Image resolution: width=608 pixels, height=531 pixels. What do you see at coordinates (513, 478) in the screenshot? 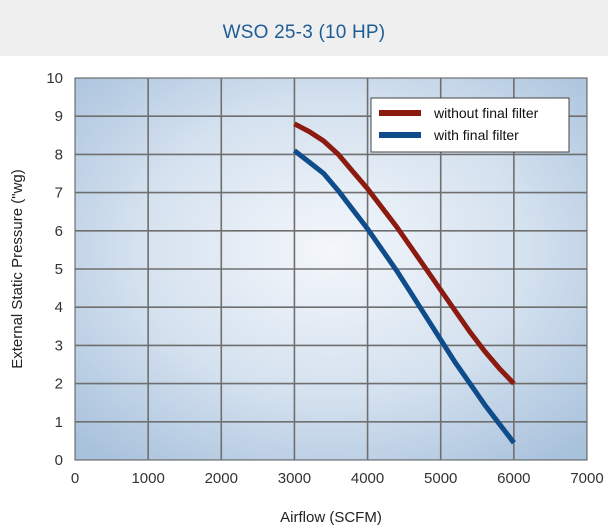
I see `x-tick-label: 6000` at bounding box center [513, 478].